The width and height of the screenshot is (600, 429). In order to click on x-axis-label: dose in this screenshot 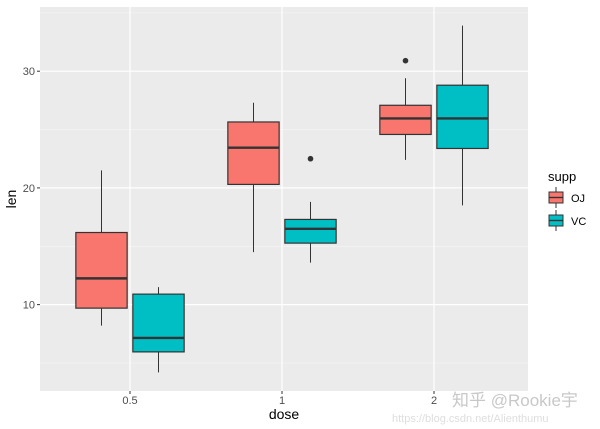, I will do `click(284, 414)`.